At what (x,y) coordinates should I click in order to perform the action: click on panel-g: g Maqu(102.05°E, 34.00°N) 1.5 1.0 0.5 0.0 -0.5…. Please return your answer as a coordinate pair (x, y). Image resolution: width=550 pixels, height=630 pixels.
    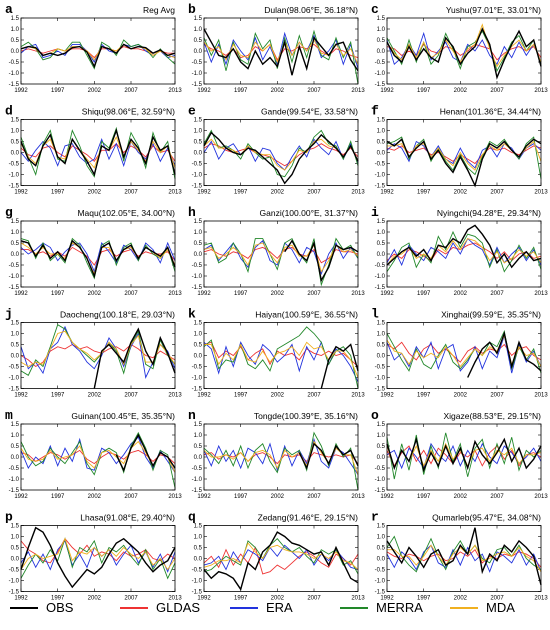
    Looking at the image, I should click on (93, 251).